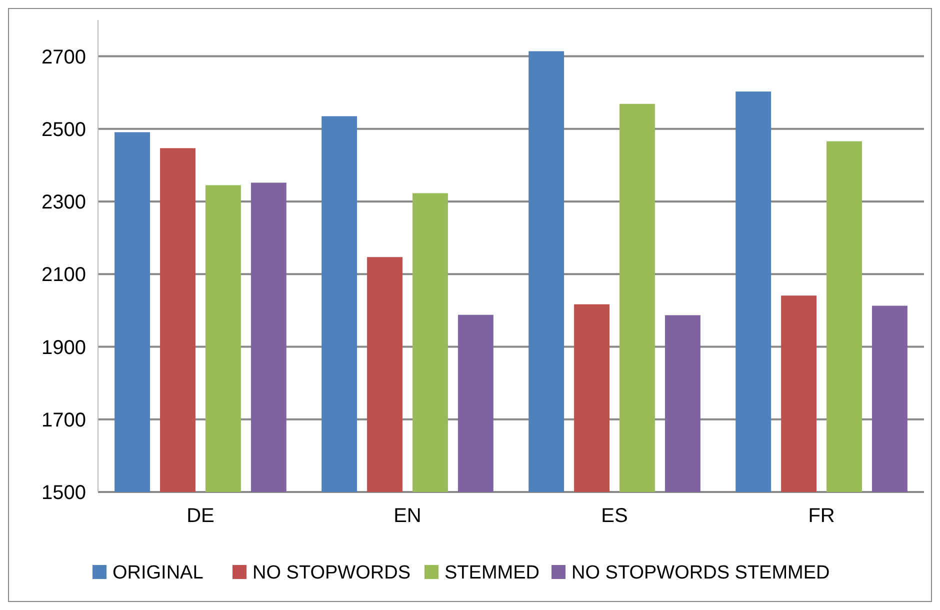 This screenshot has height=610, width=940. I want to click on y-tick-label: 2500, so click(64, 129).